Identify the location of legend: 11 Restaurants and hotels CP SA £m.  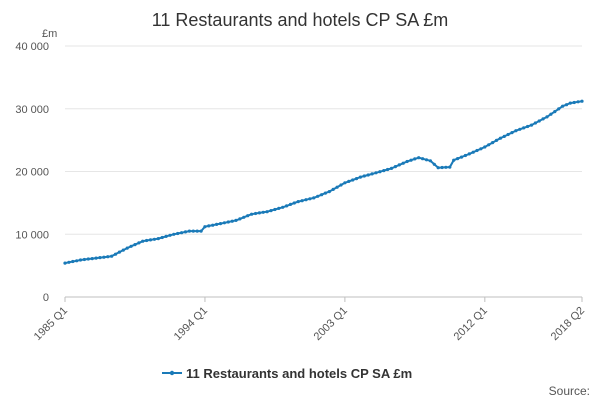
(287, 373).